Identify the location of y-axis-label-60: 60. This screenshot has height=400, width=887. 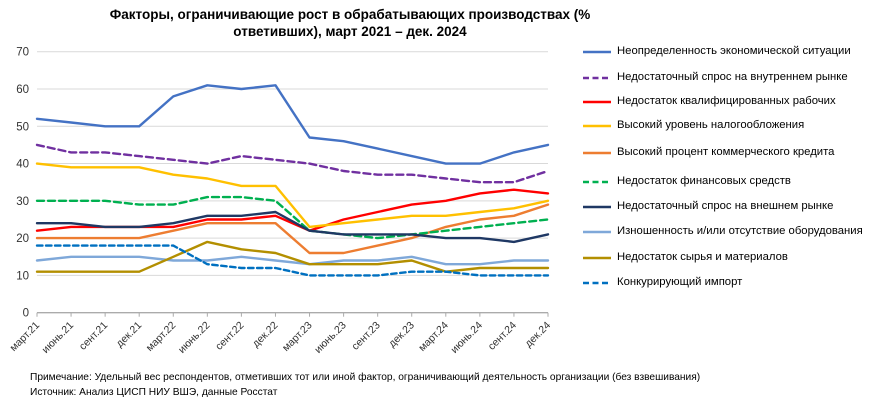
(22, 90).